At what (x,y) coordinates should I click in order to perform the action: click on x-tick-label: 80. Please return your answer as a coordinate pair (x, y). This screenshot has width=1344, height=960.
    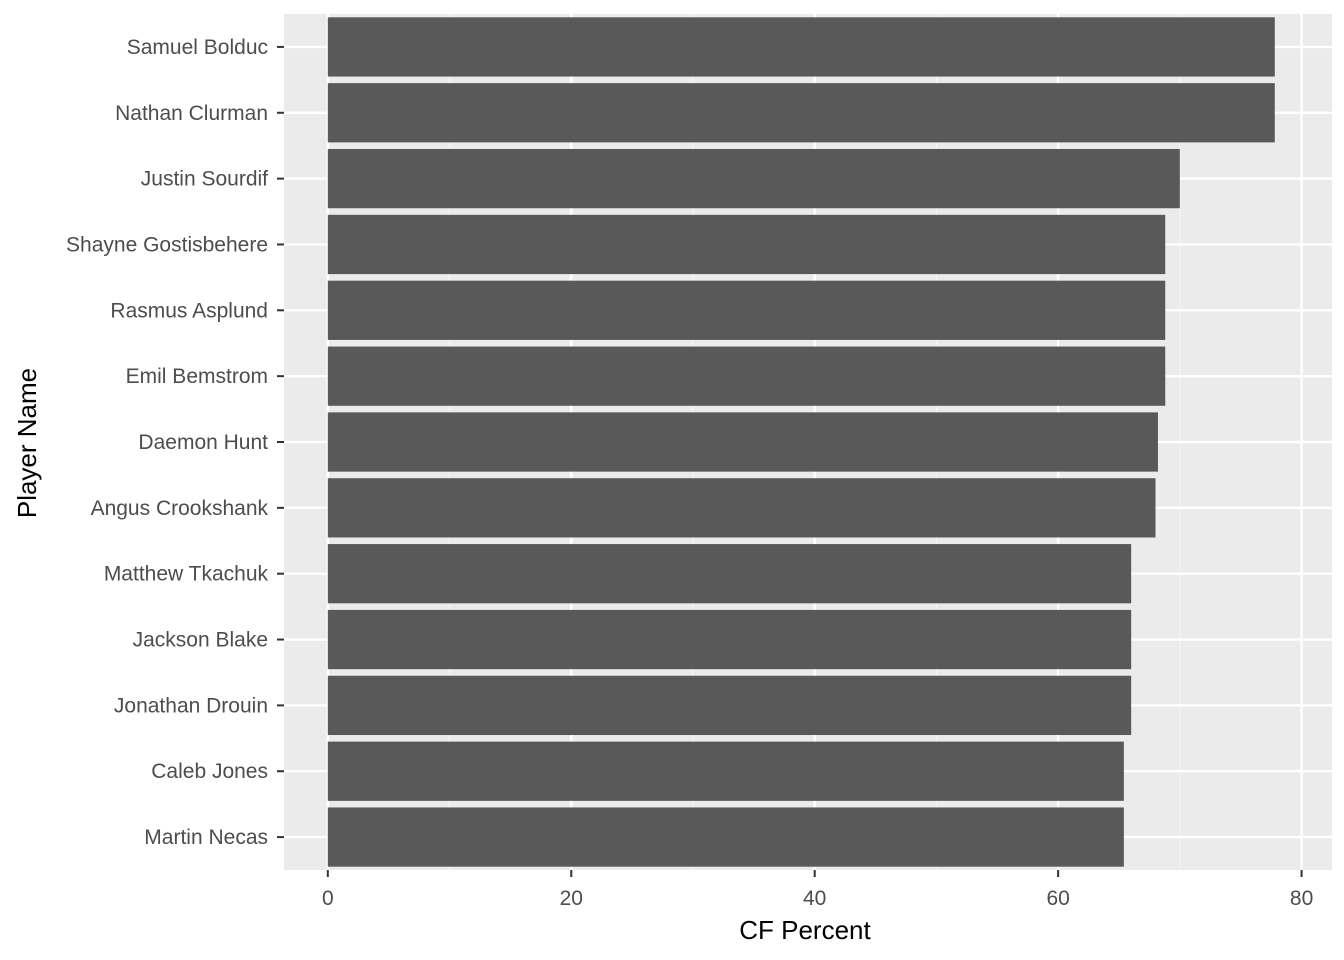
    Looking at the image, I should click on (1301, 898).